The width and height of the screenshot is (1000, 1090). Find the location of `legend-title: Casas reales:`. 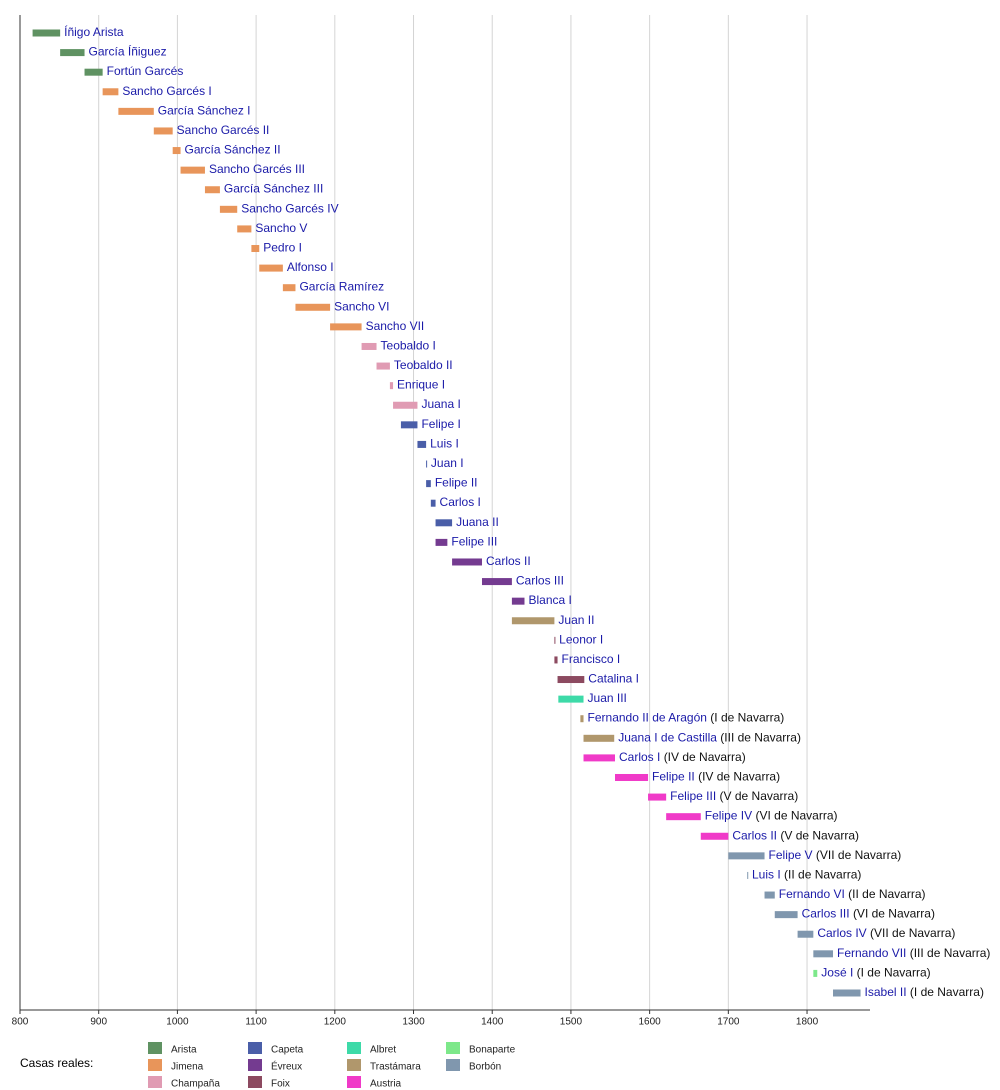

legend-title: Casas reales: is located at coordinates (56, 1063).